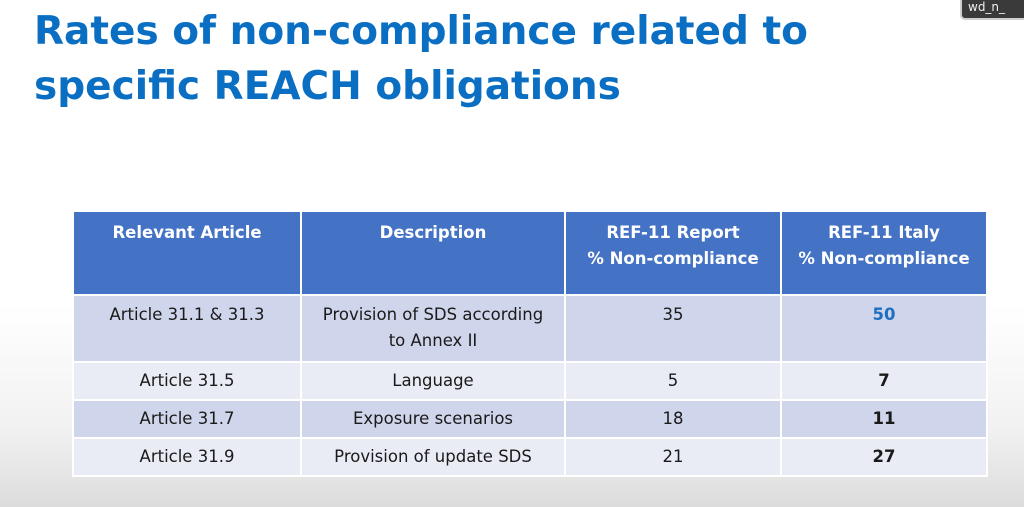  I want to click on report-value-cell: 21, so click(673, 457).